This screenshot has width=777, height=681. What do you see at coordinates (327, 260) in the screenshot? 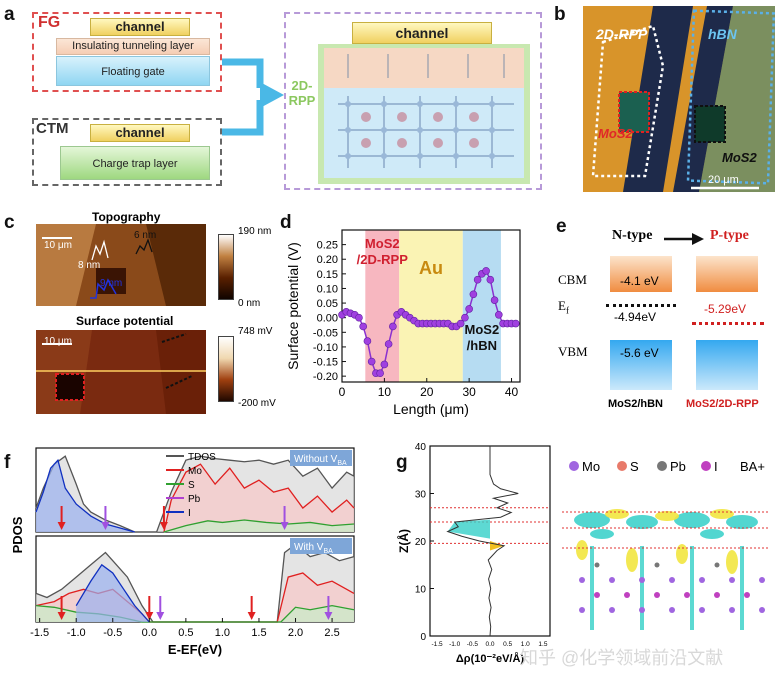
I see `y-tick-label: 0.20` at bounding box center [327, 260].